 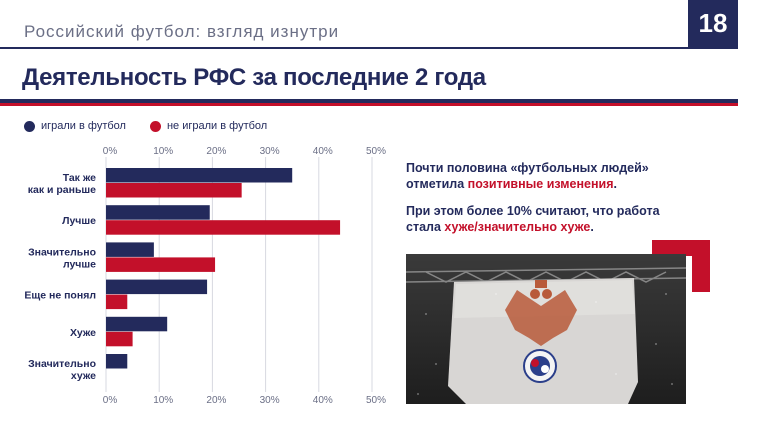 I want to click on legend-item-not-played: не играли в футбол, so click(x=208, y=126).